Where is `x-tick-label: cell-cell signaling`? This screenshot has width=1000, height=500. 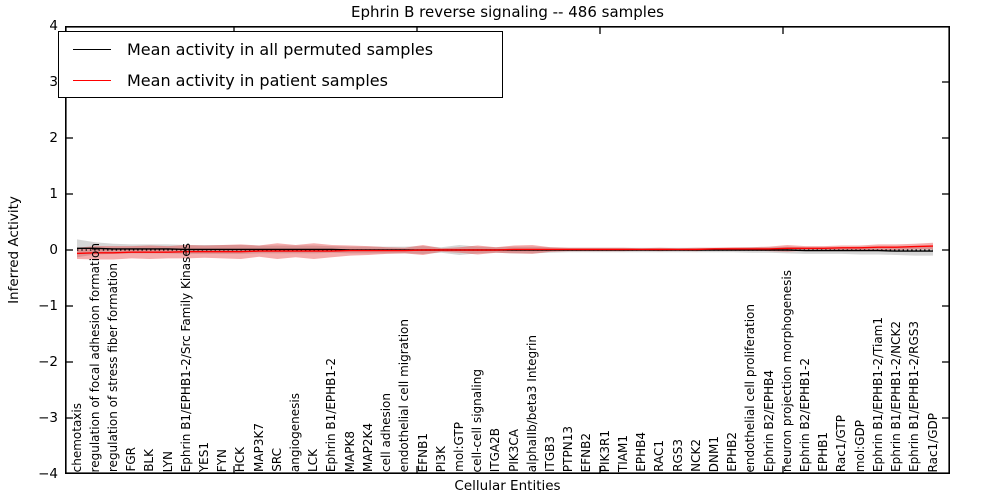 x-tick-label: cell-cell signaling is located at coordinates (477, 420).